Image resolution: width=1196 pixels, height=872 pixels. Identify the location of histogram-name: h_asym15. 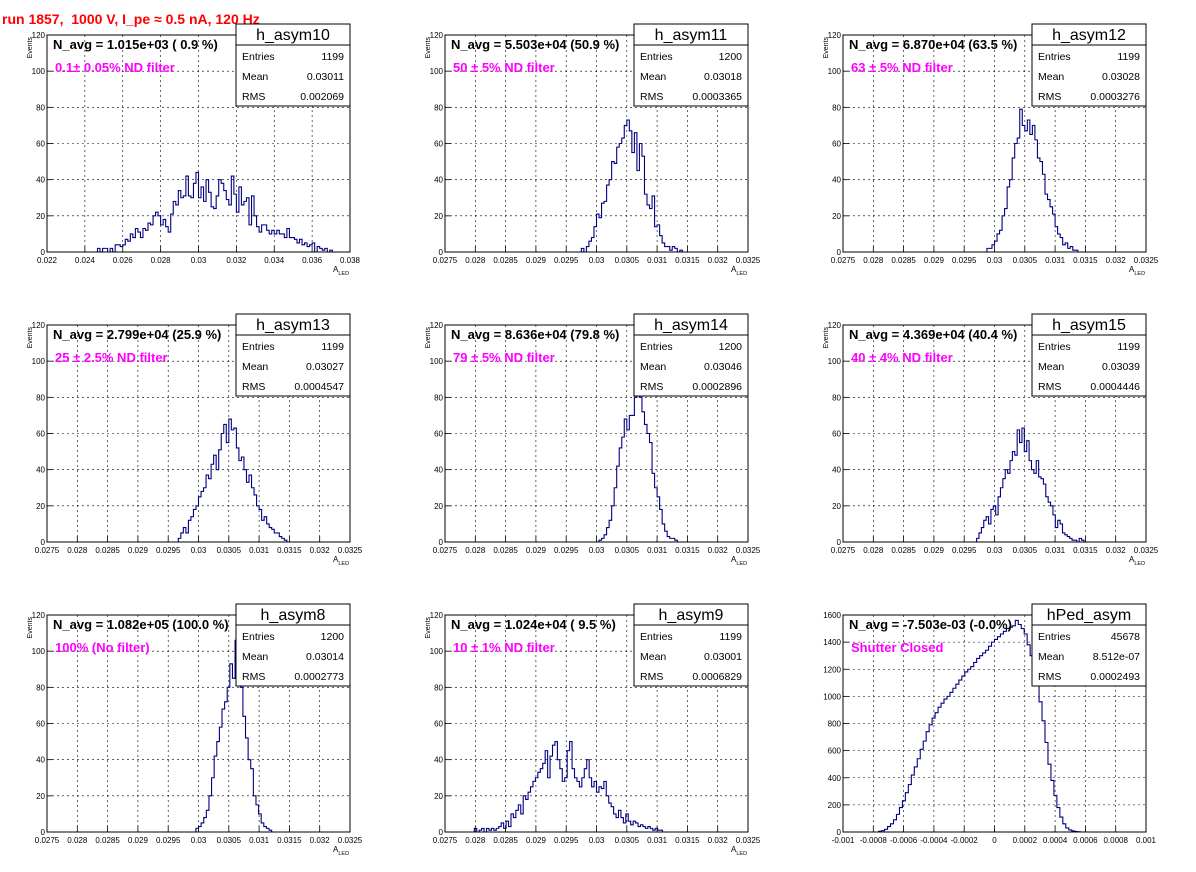
(1089, 325).